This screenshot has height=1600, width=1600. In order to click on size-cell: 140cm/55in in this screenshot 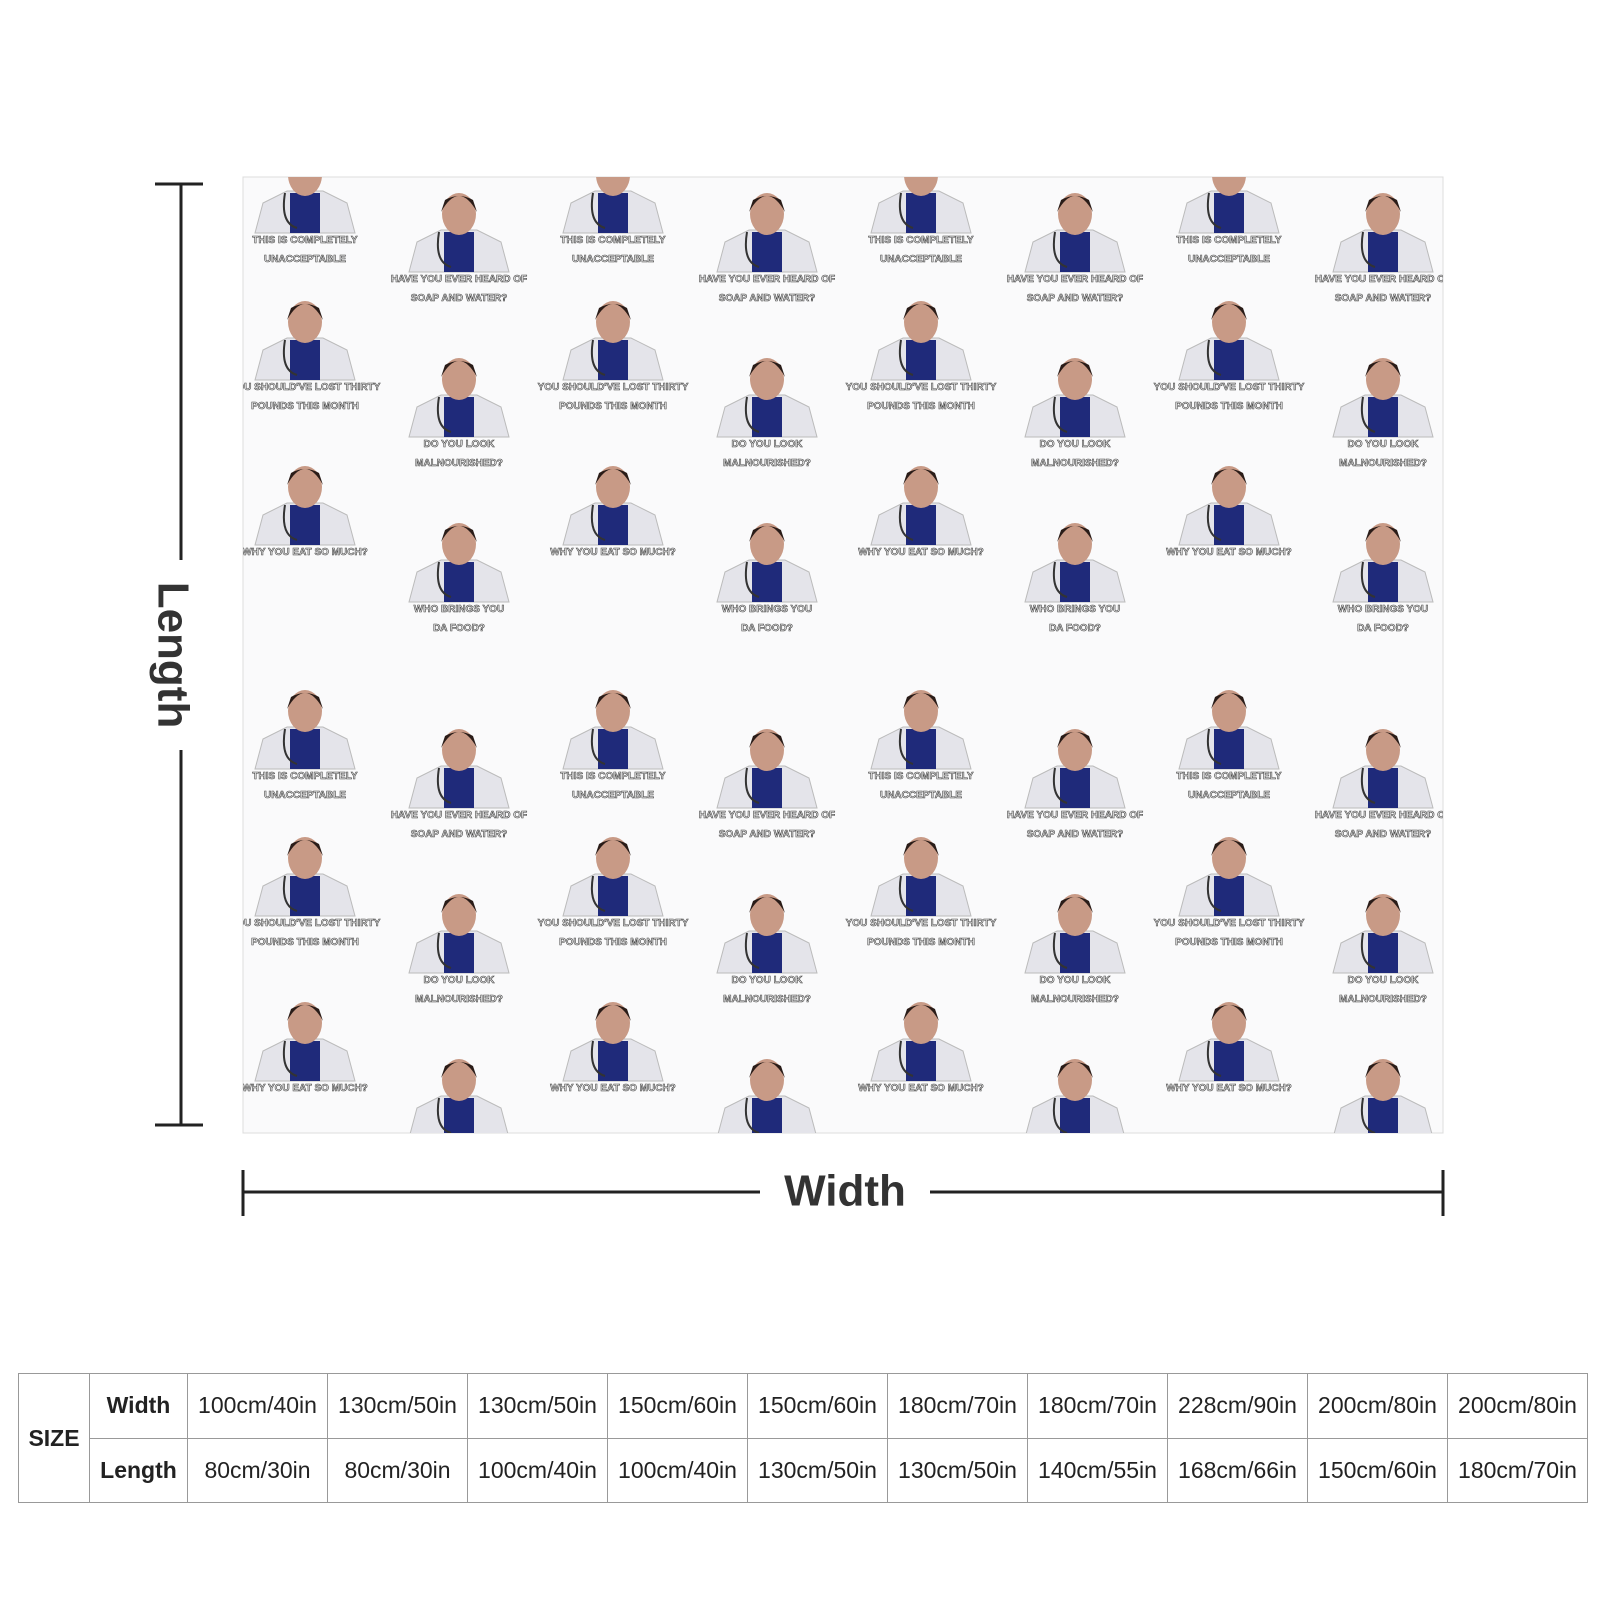, I will do `click(1097, 1470)`.